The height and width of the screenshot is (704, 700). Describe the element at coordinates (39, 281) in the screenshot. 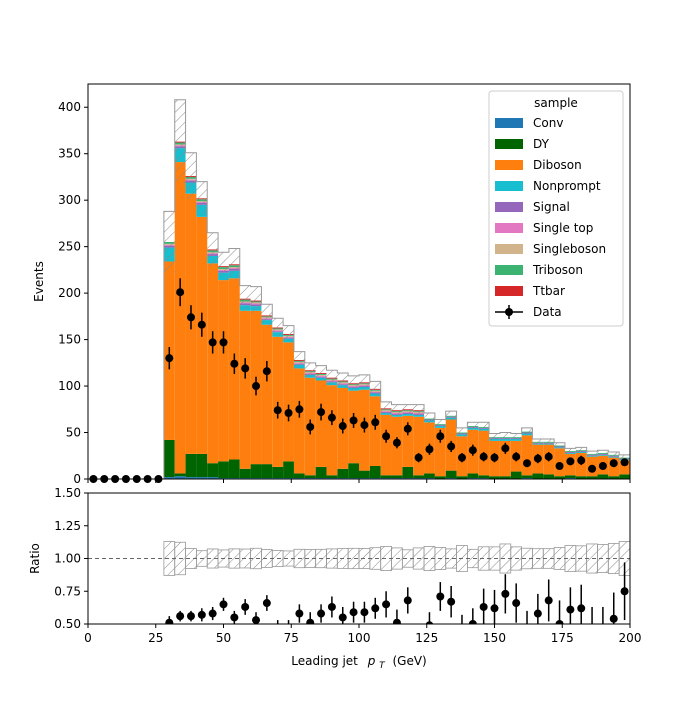

I see `y-axis-label: Events` at that location.